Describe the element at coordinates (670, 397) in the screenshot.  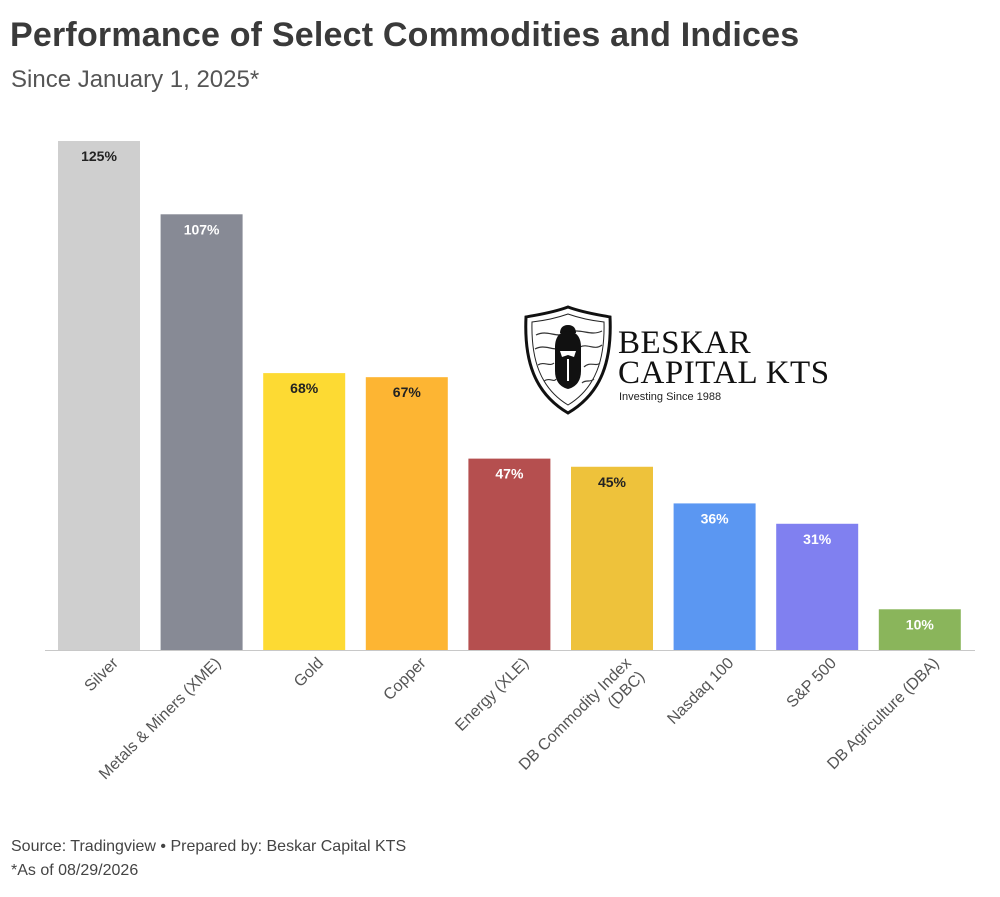
I see `logo-tagline: Investing Since 1988` at that location.